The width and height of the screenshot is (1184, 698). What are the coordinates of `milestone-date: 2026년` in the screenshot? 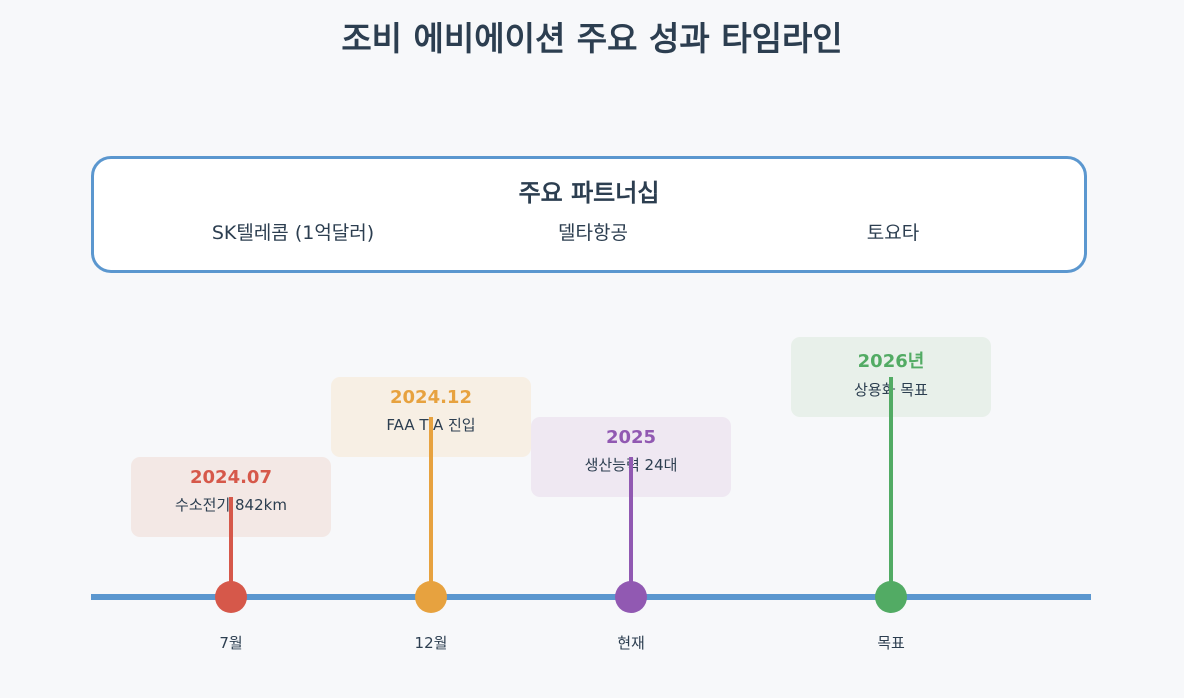 It's located at (891, 361).